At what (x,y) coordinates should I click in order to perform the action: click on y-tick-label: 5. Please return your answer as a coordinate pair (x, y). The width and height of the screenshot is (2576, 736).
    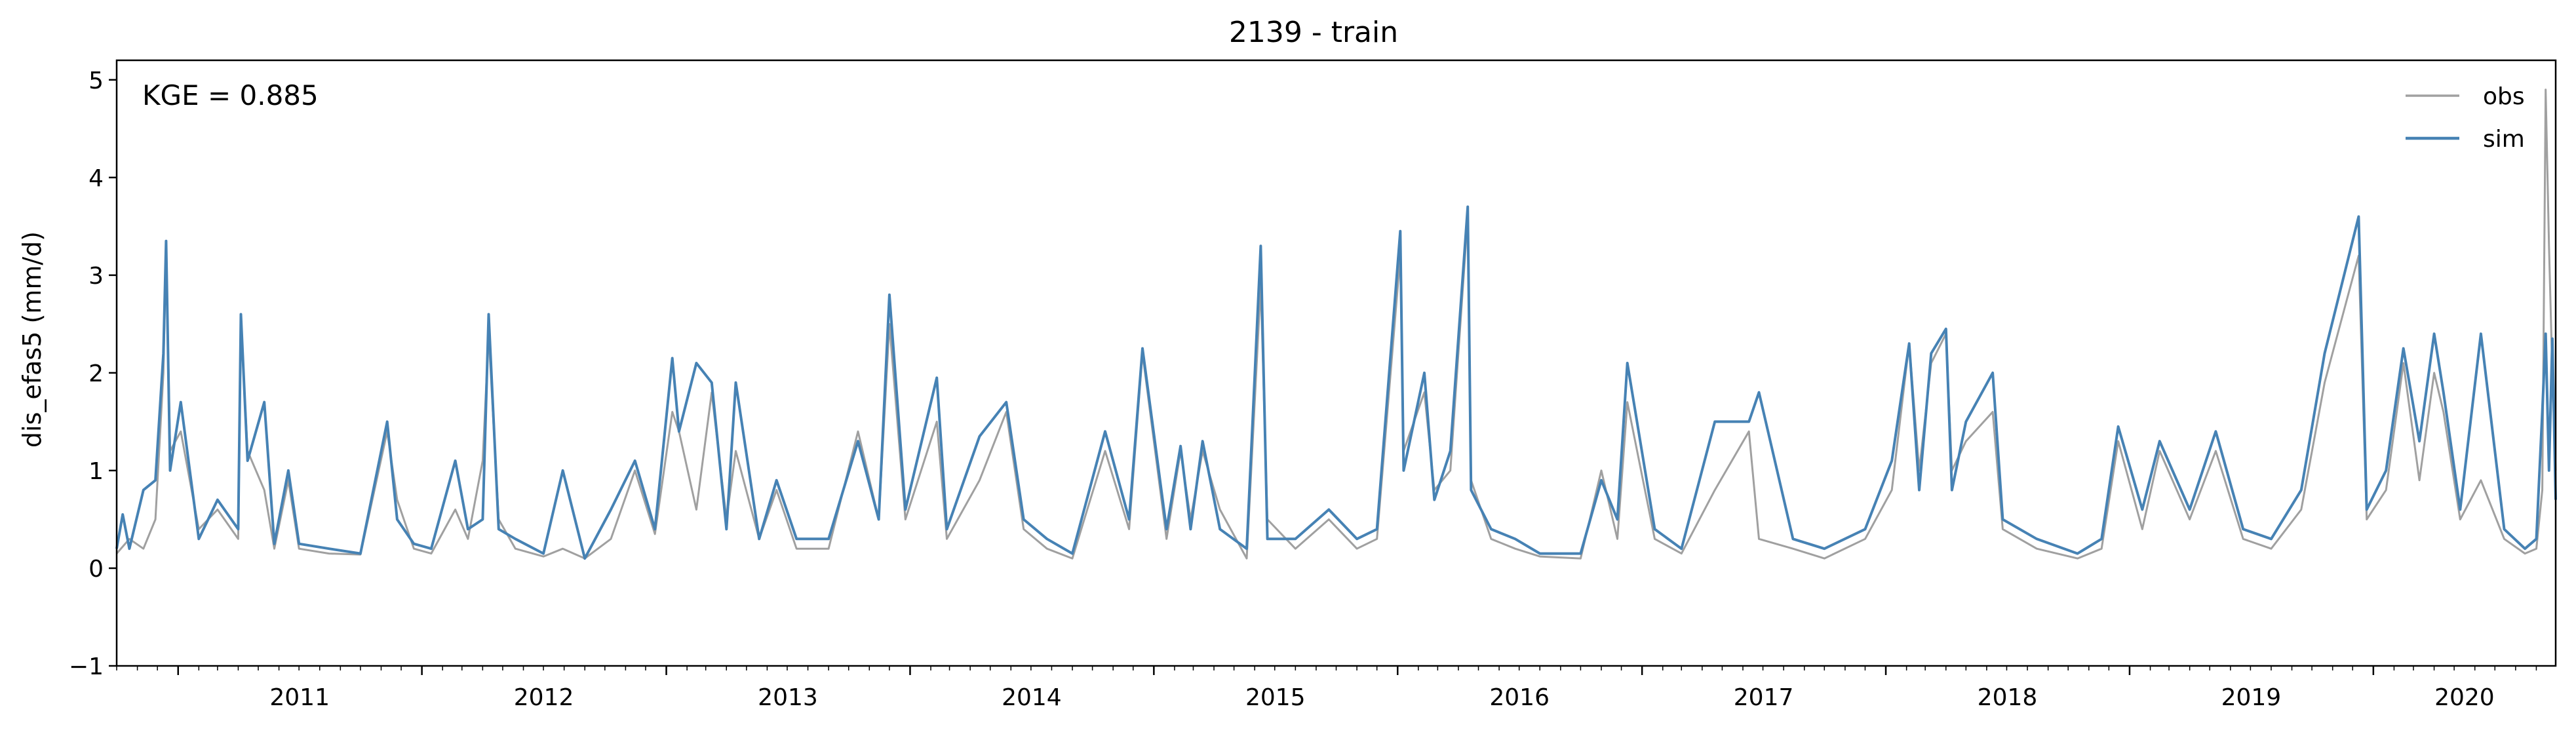
    Looking at the image, I should click on (96, 81).